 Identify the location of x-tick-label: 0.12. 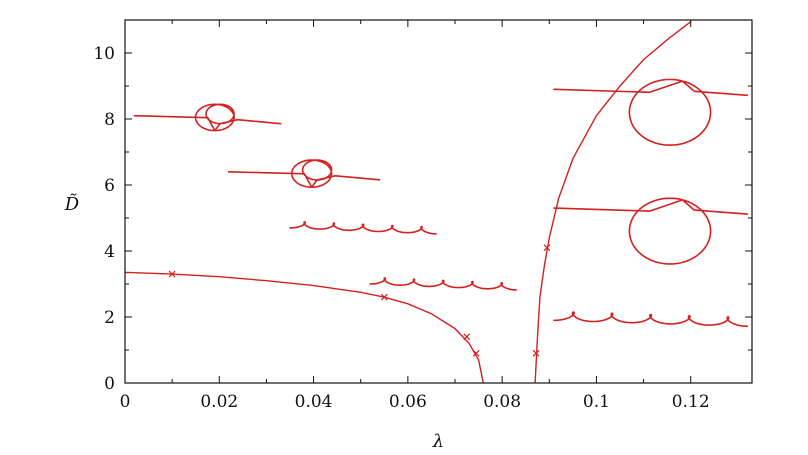
(691, 402).